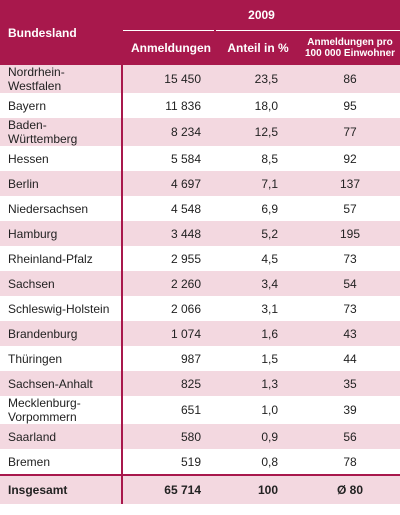 This screenshot has width=400, height=515. I want to click on table-row: Saarland 580 0,9 56, so click(200, 436).